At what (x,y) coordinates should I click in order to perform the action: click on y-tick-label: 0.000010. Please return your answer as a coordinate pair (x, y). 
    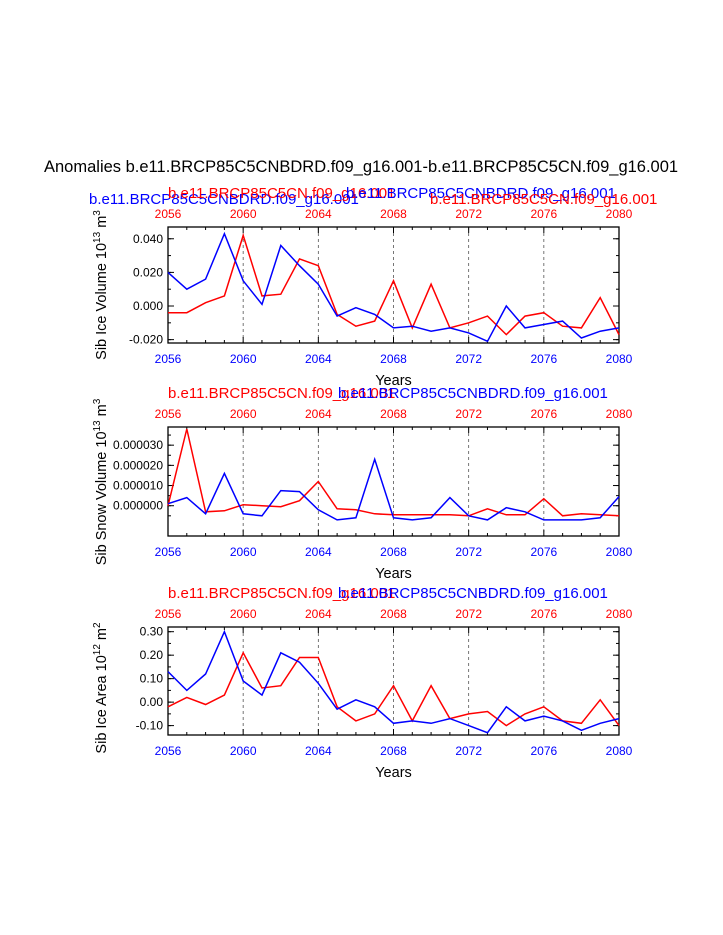
    Looking at the image, I should click on (138, 486).